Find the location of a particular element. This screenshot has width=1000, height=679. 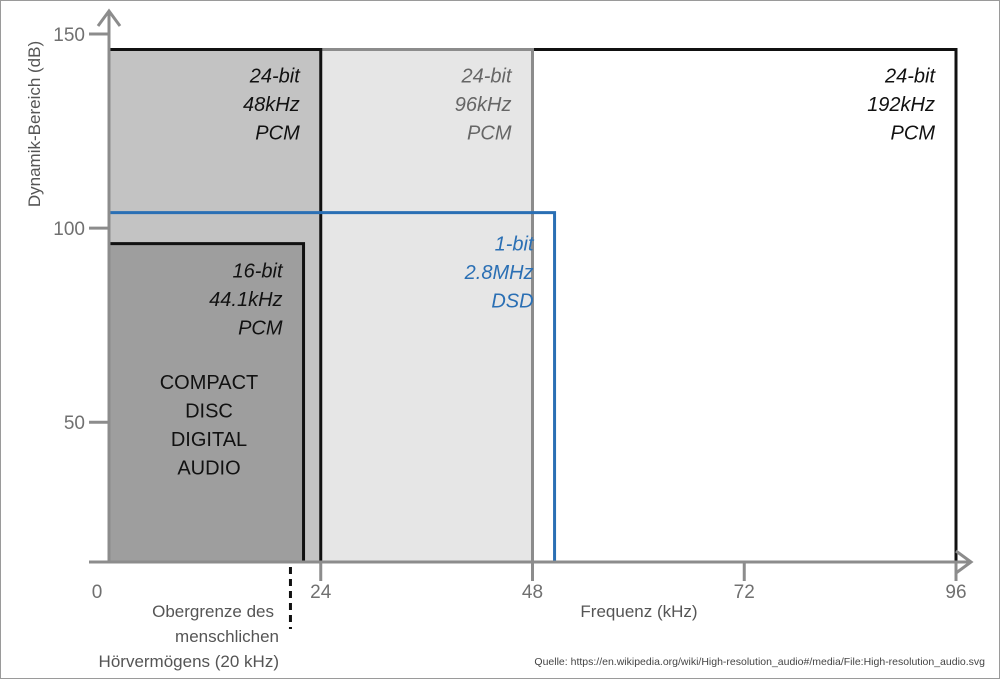

series-label-24-bit-48khz-pcm-1: 48kHz is located at coordinates (271, 105).